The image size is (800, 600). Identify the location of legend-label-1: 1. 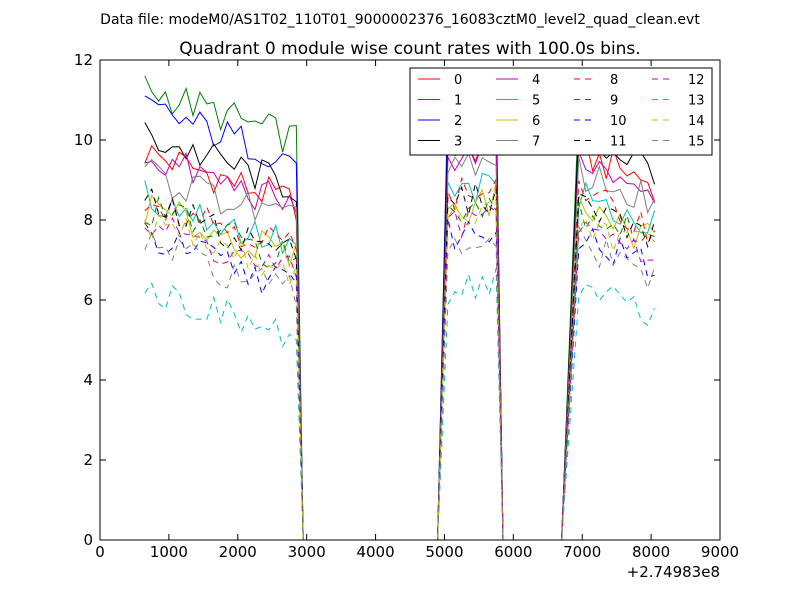
(458, 101).